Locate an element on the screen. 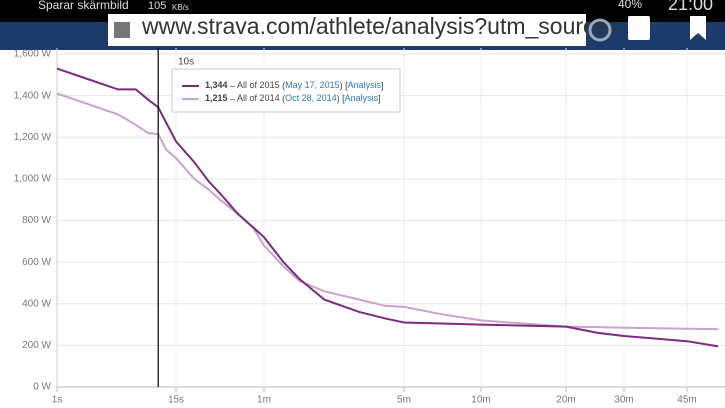  tooltip-date: May 17, 2015 is located at coordinates (312, 85).